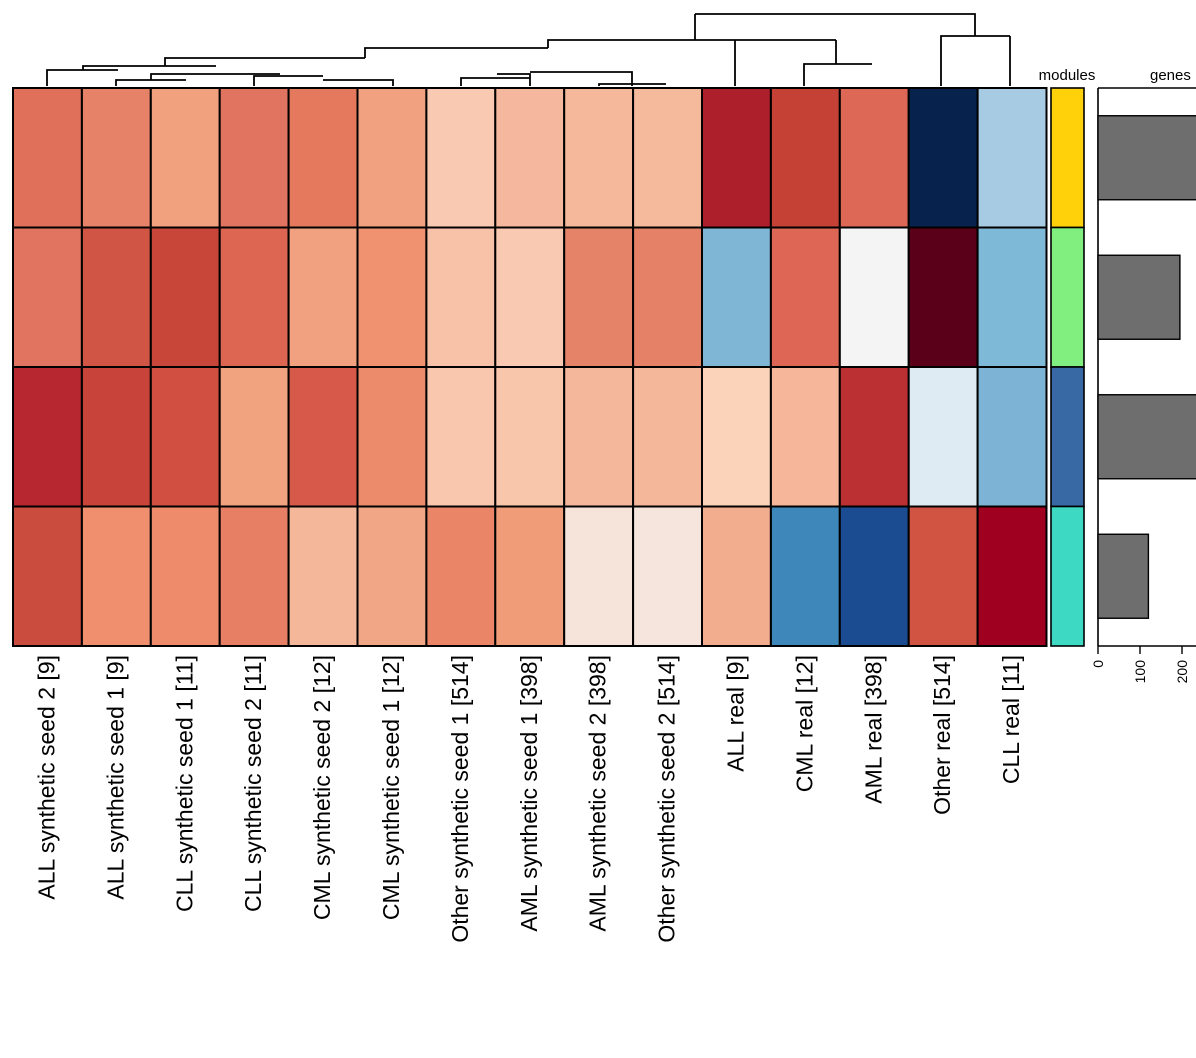 This screenshot has height=1058, width=1196. Describe the element at coordinates (735, 713) in the screenshot. I see `column-label: ALL real [9]` at that location.